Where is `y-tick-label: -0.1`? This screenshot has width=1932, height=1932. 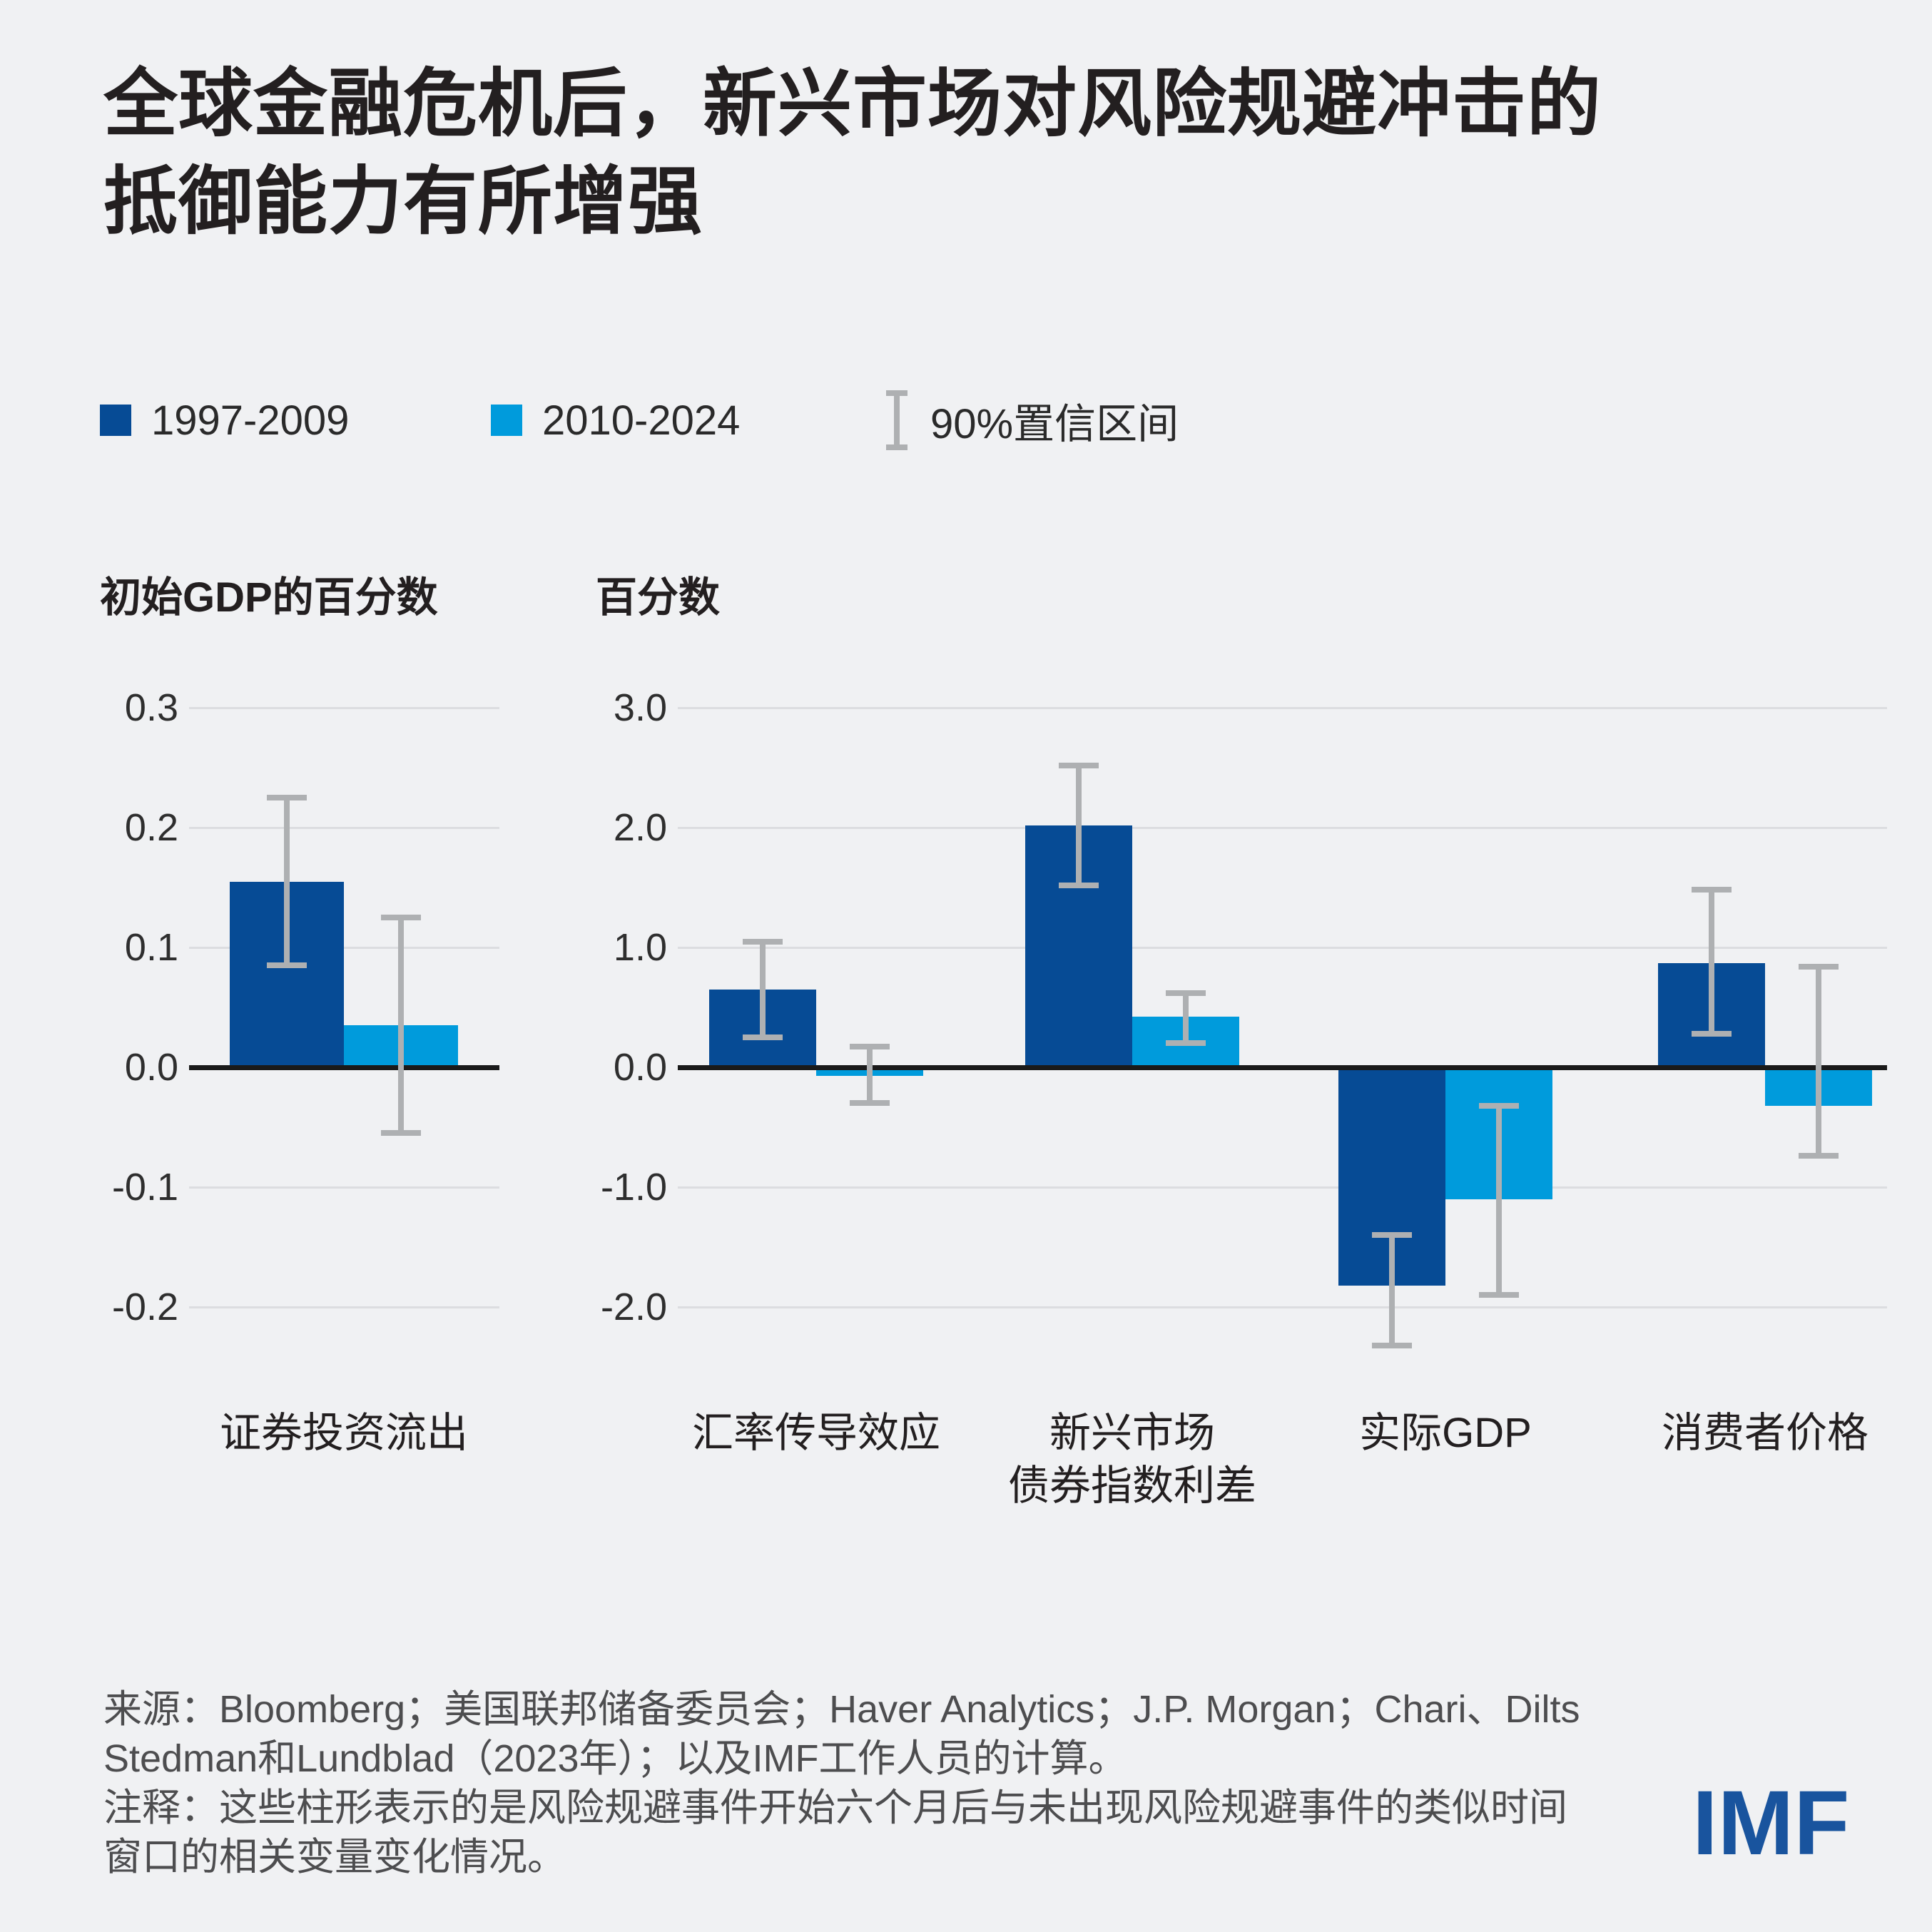
y-tick-label: -0.1 is located at coordinates (145, 1187).